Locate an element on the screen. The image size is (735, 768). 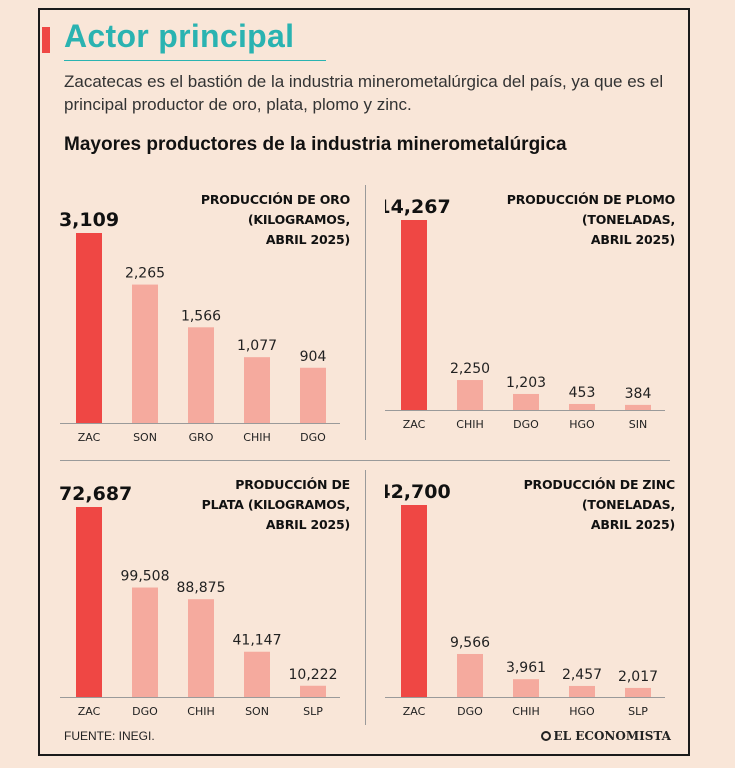
bar-value-label: 904 is located at coordinates (313, 357).